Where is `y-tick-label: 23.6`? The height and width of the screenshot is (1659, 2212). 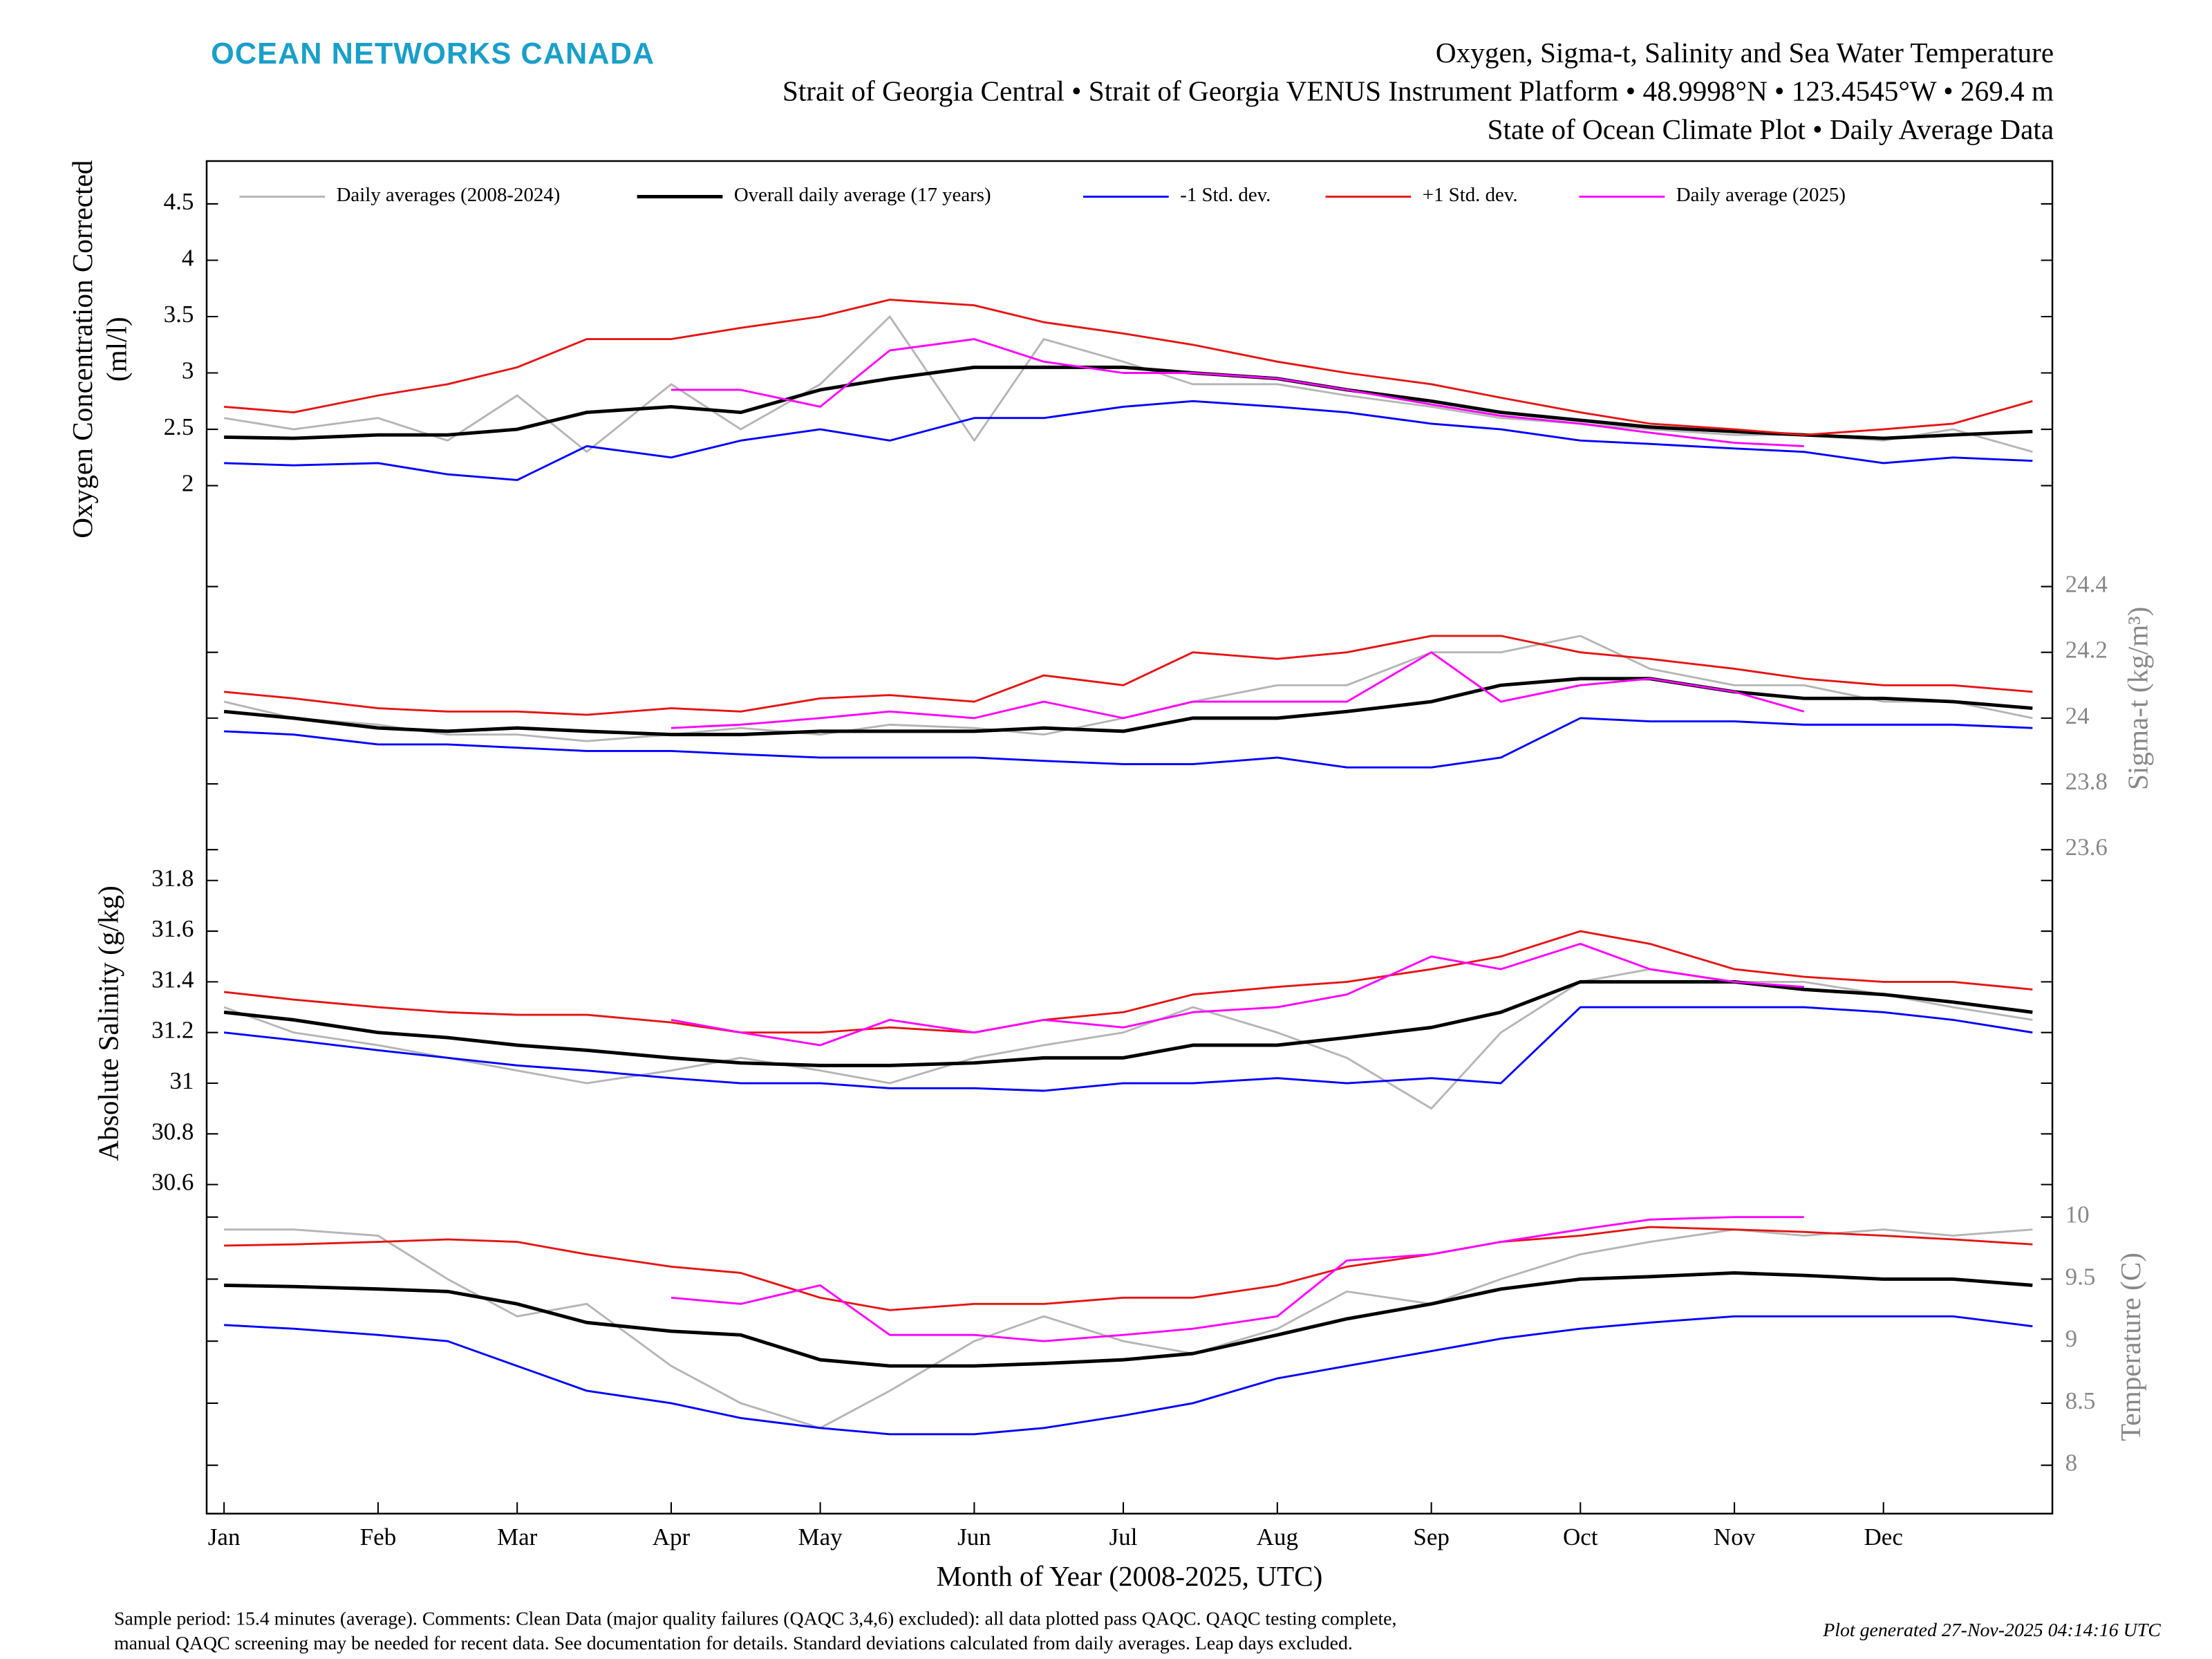
y-tick-label: 23.6 is located at coordinates (2086, 847).